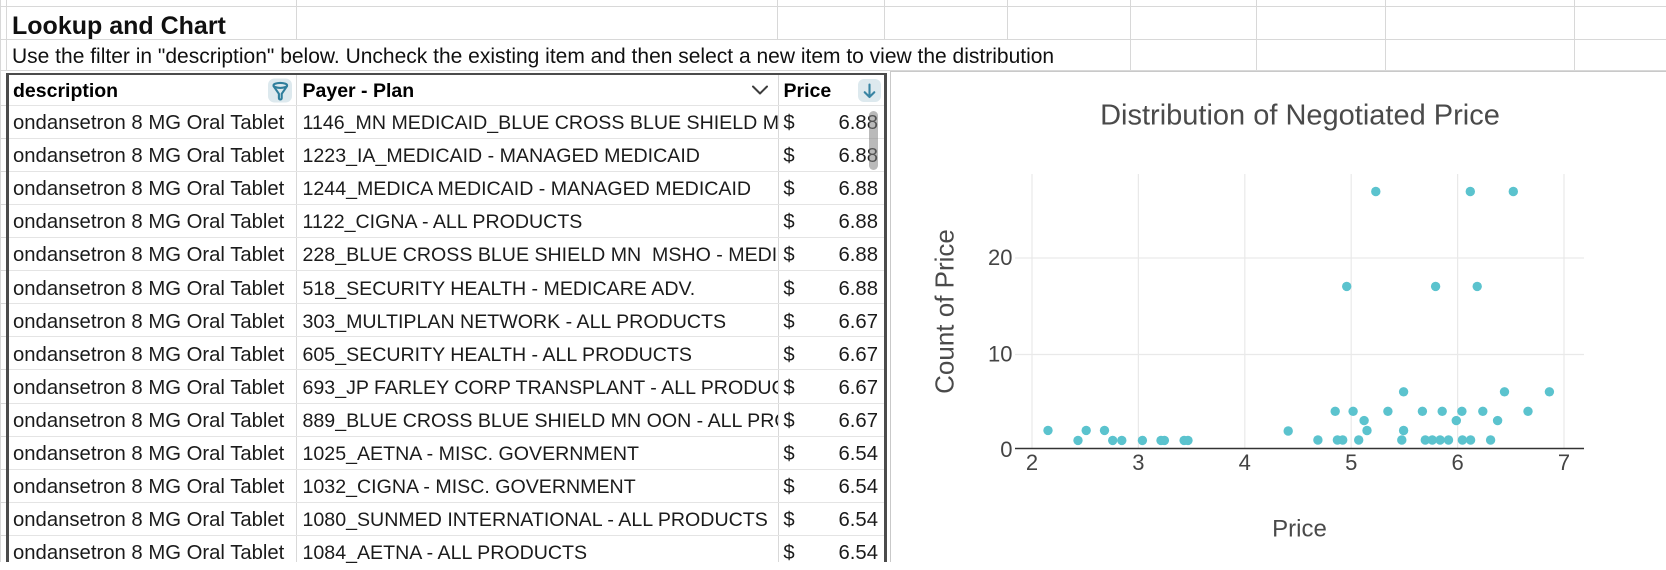  I want to click on svg-text: 20, so click(1000, 257).